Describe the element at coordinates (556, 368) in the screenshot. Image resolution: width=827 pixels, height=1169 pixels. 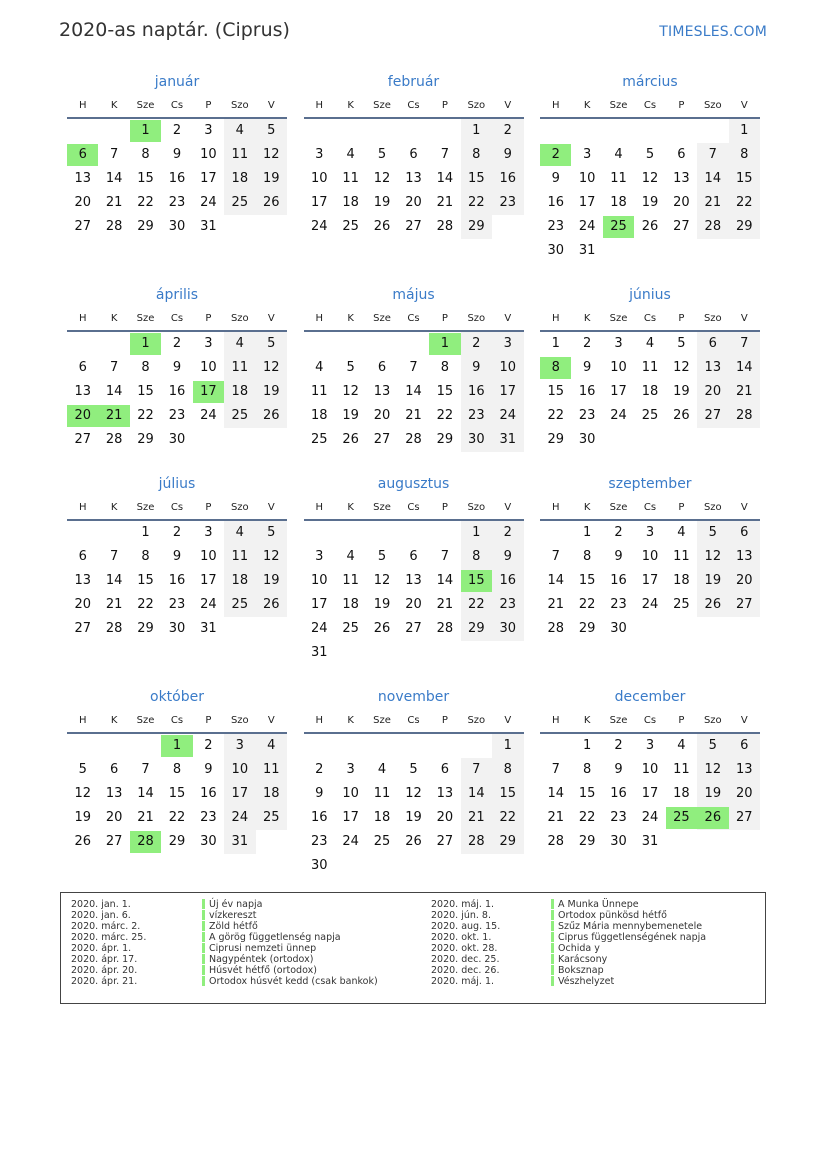
I see `holiday-day-cell: 8` at that location.